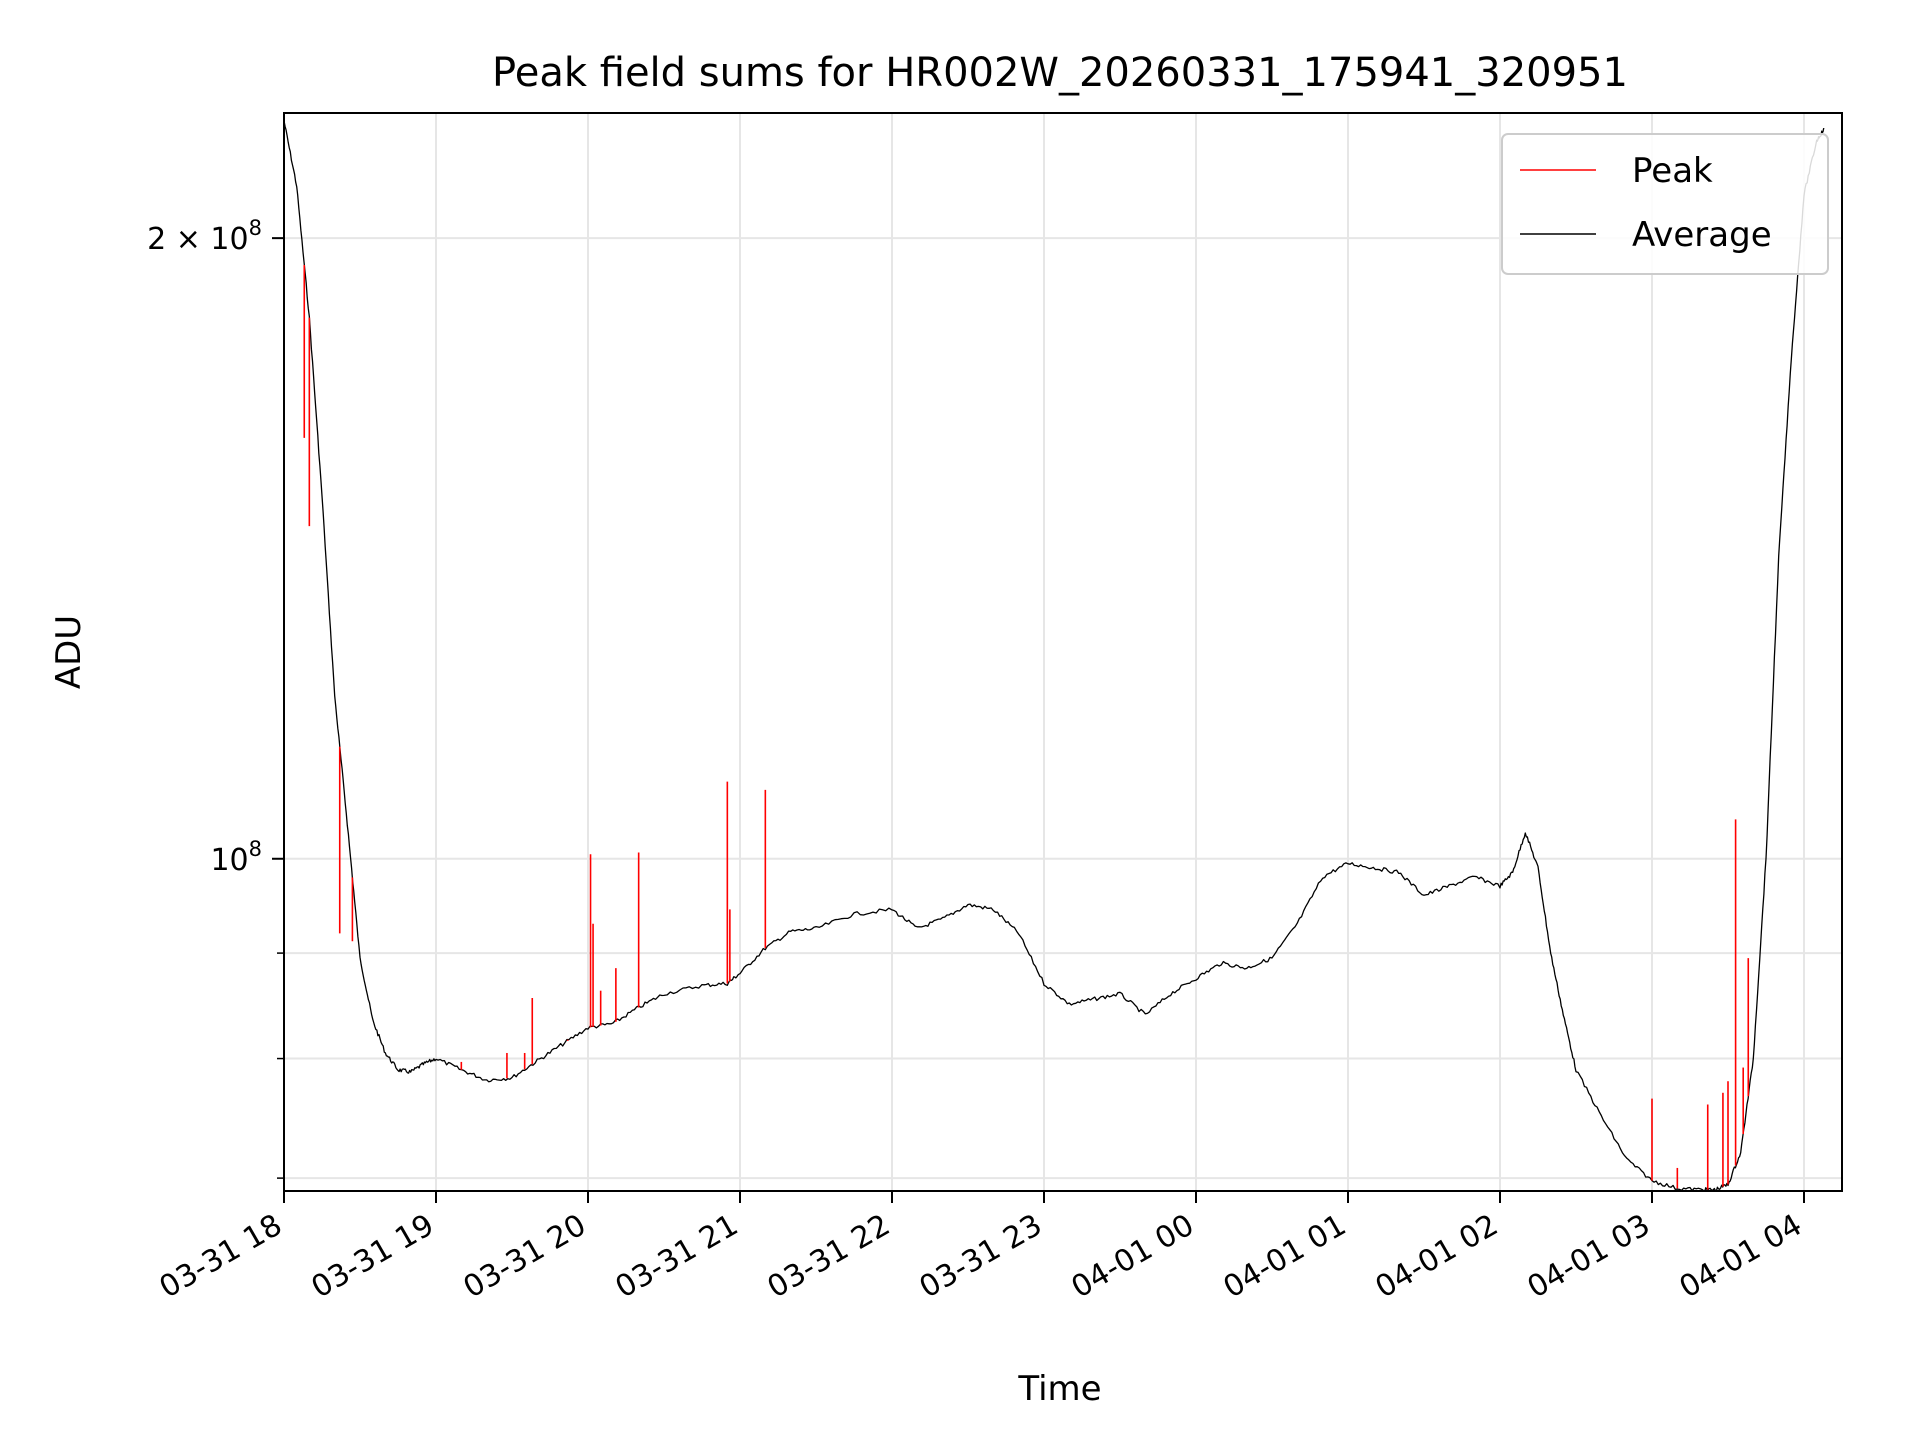 The image size is (1920, 1440). I want to click on x-tick-label: 03-31 18, so click(221, 1257).